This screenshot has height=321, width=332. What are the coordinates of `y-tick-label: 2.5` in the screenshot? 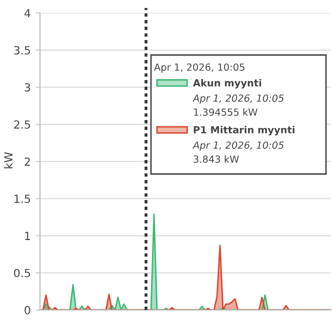 It's located at (22, 124).